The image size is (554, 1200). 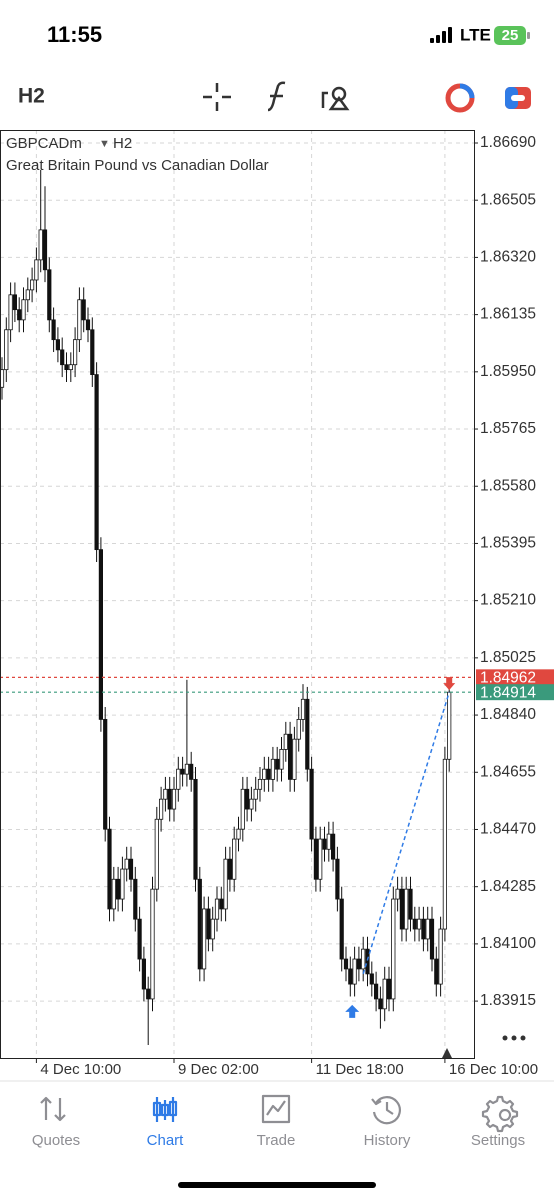 What do you see at coordinates (387, 1140) in the screenshot?
I see `tab-label: History` at bounding box center [387, 1140].